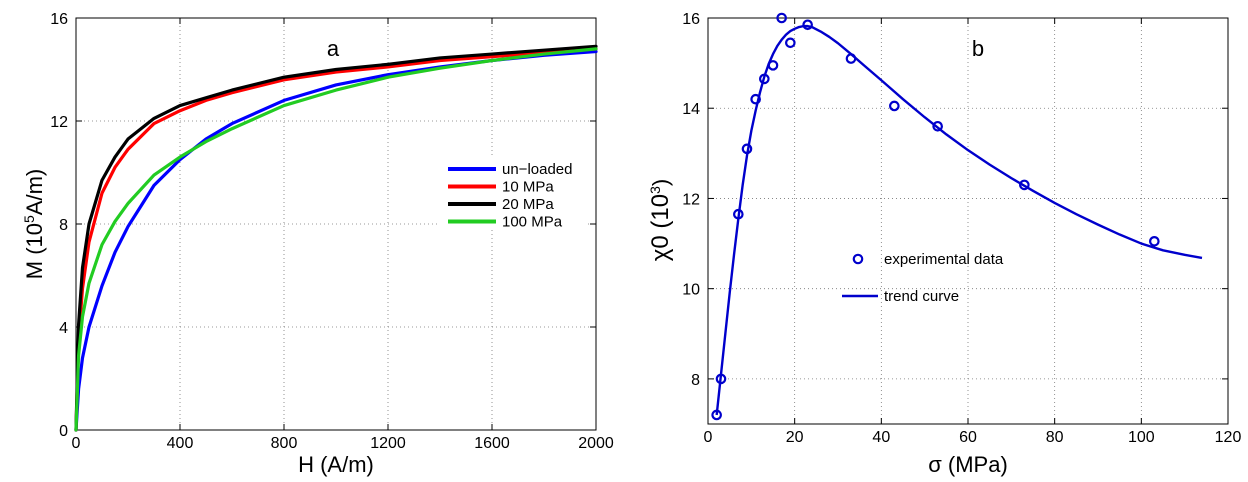  Describe the element at coordinates (492, 443) in the screenshot. I see `chart-a-x-tick-label: 1600` at that location.